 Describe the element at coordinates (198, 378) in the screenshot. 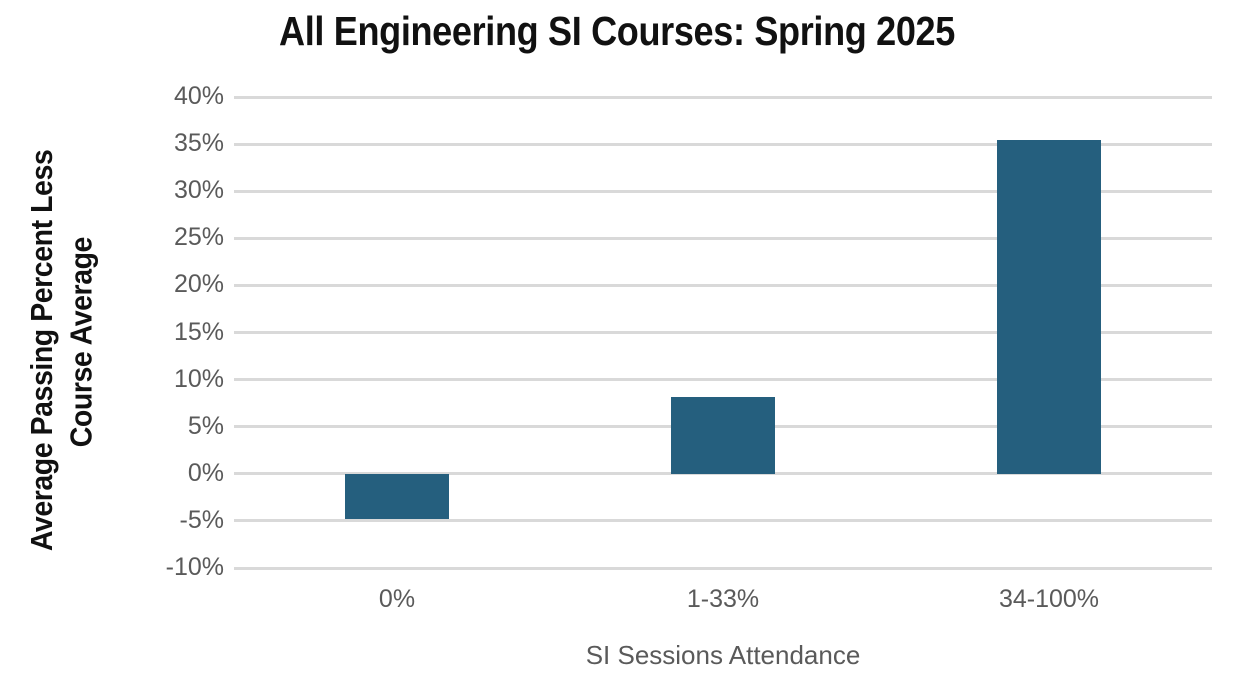

I see `y-axis-tick-label: 10%` at that location.